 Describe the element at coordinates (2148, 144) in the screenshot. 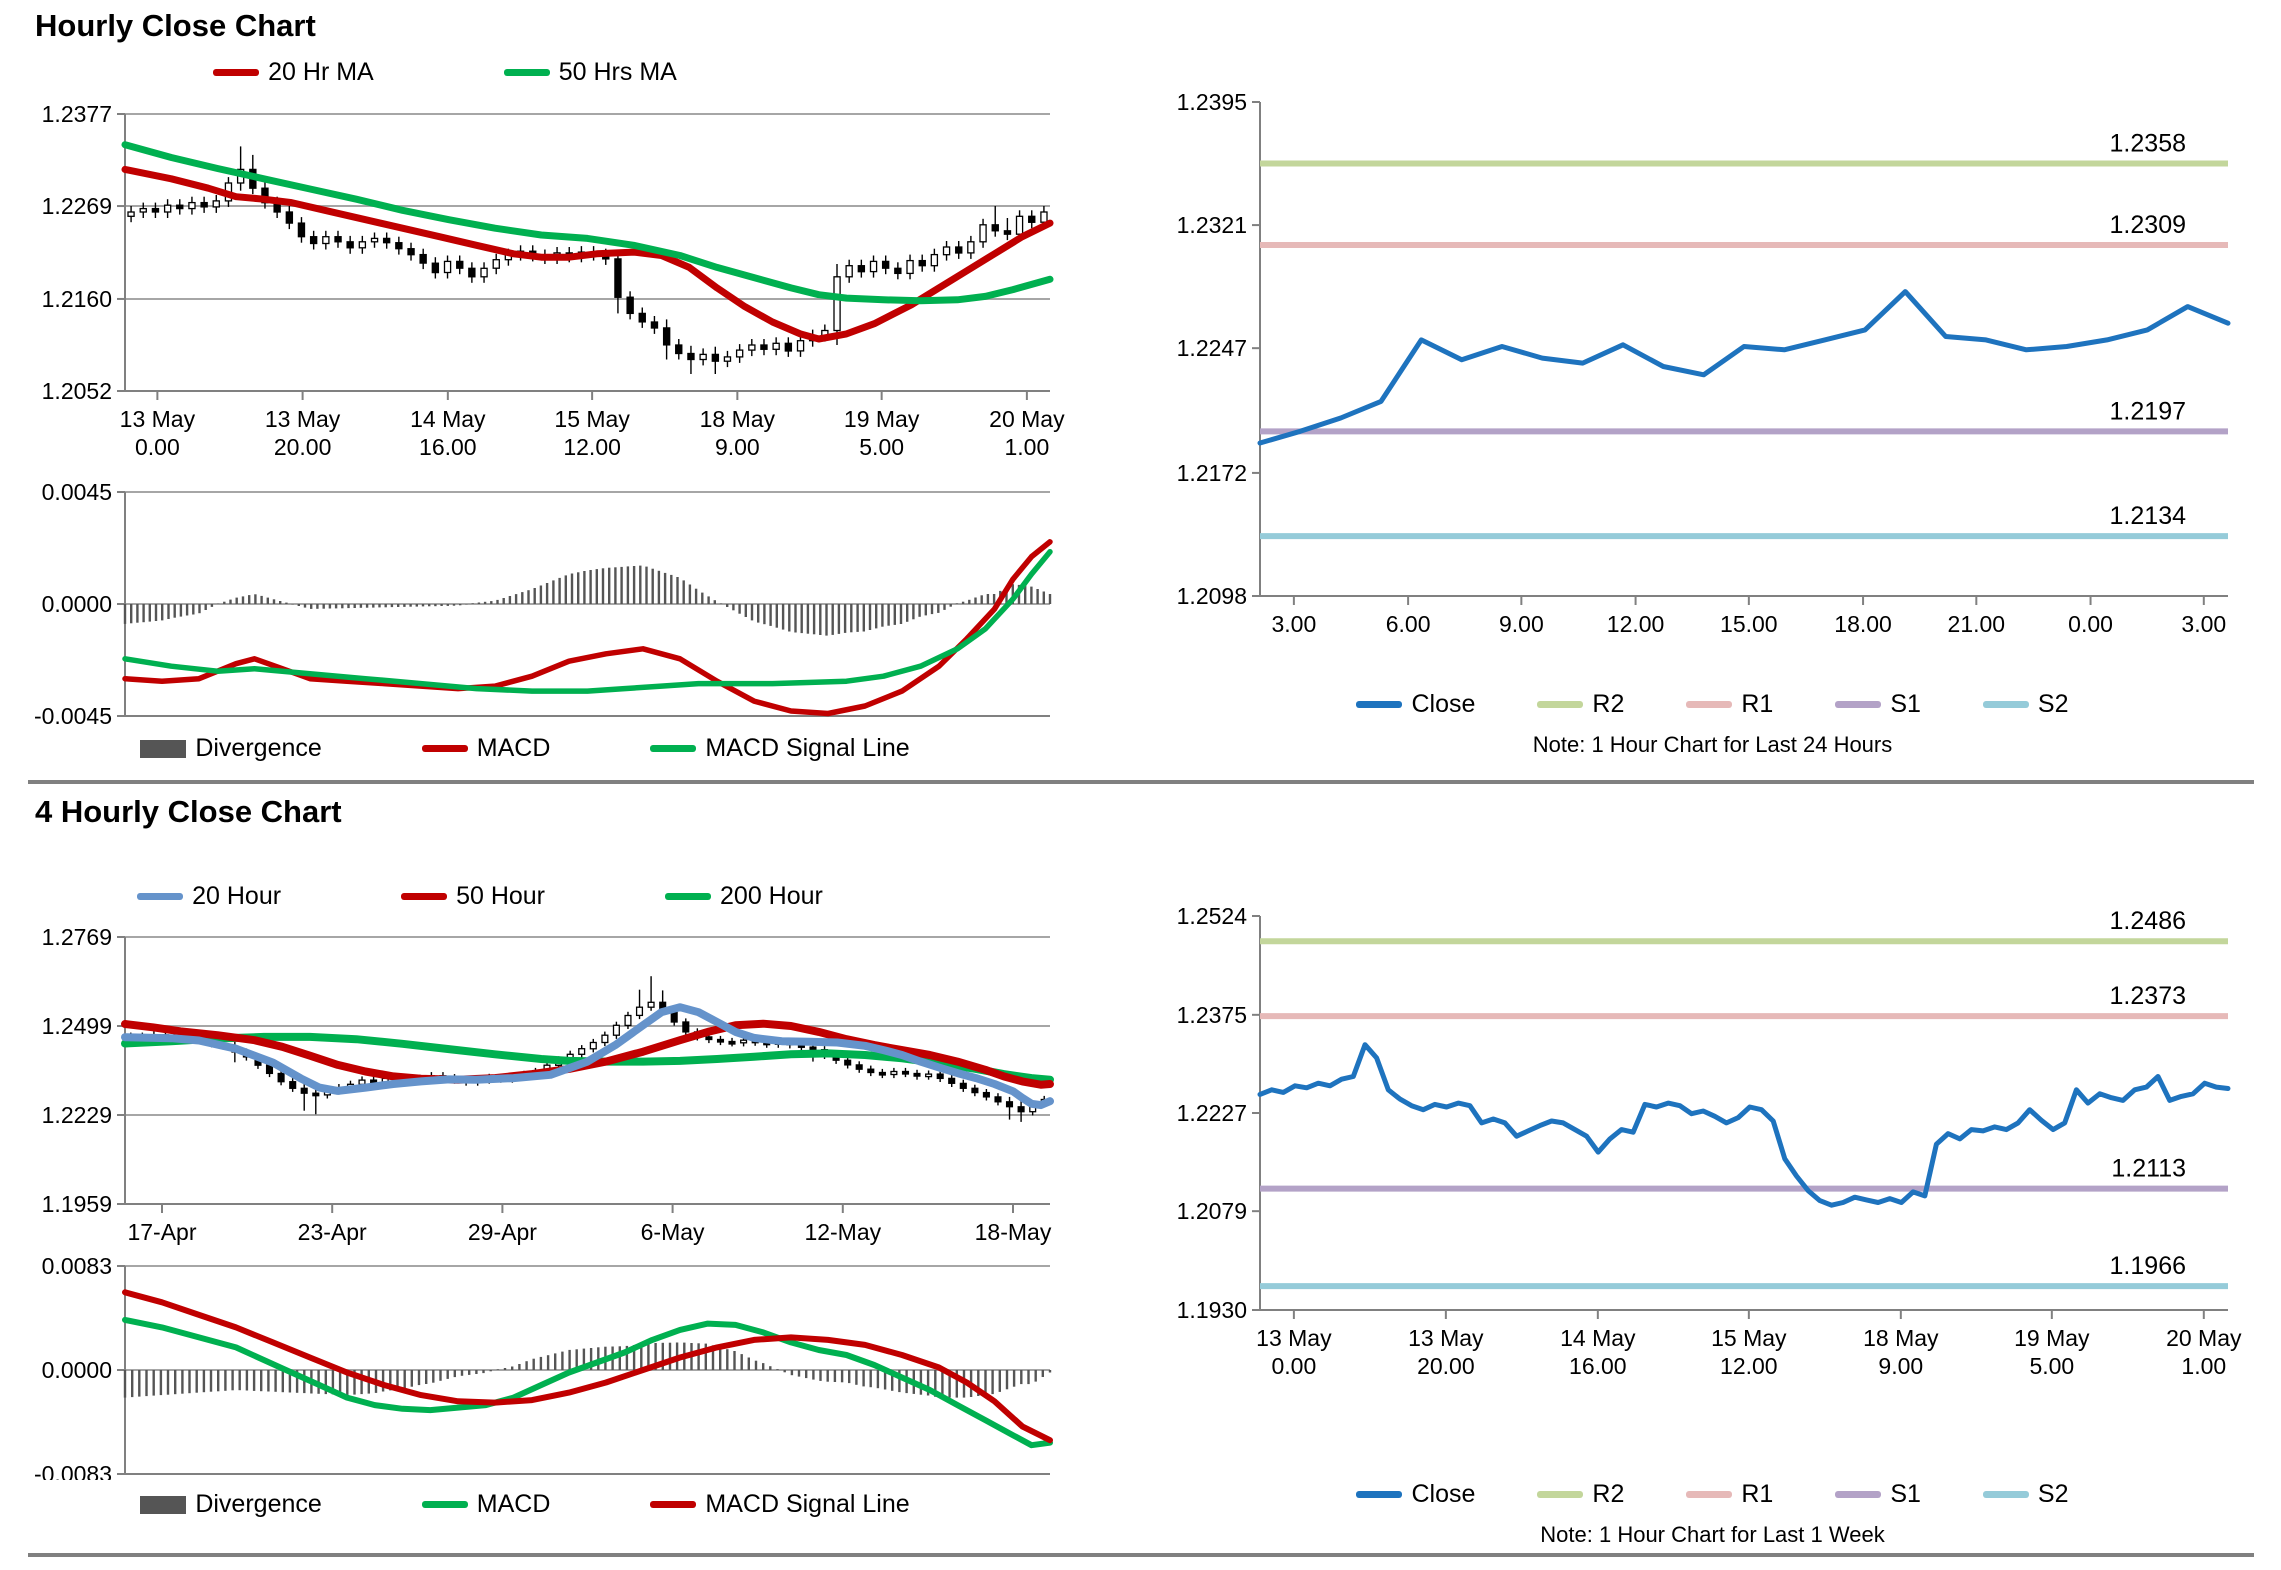

I see `level-label-r2: 1.2358` at that location.